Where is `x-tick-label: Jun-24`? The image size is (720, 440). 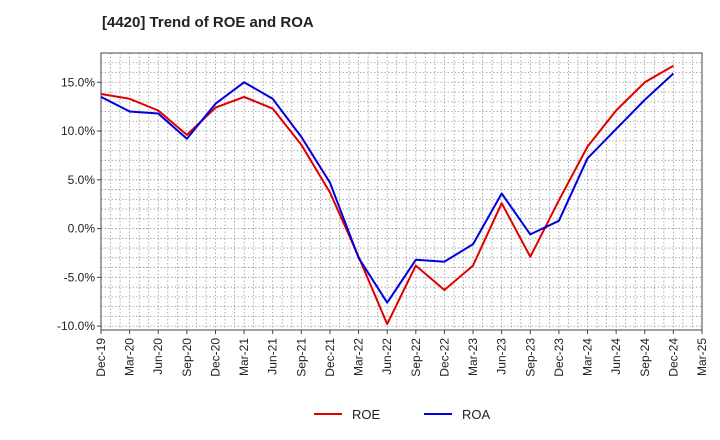 x-tick-label: Jun-24 is located at coordinates (616, 356).